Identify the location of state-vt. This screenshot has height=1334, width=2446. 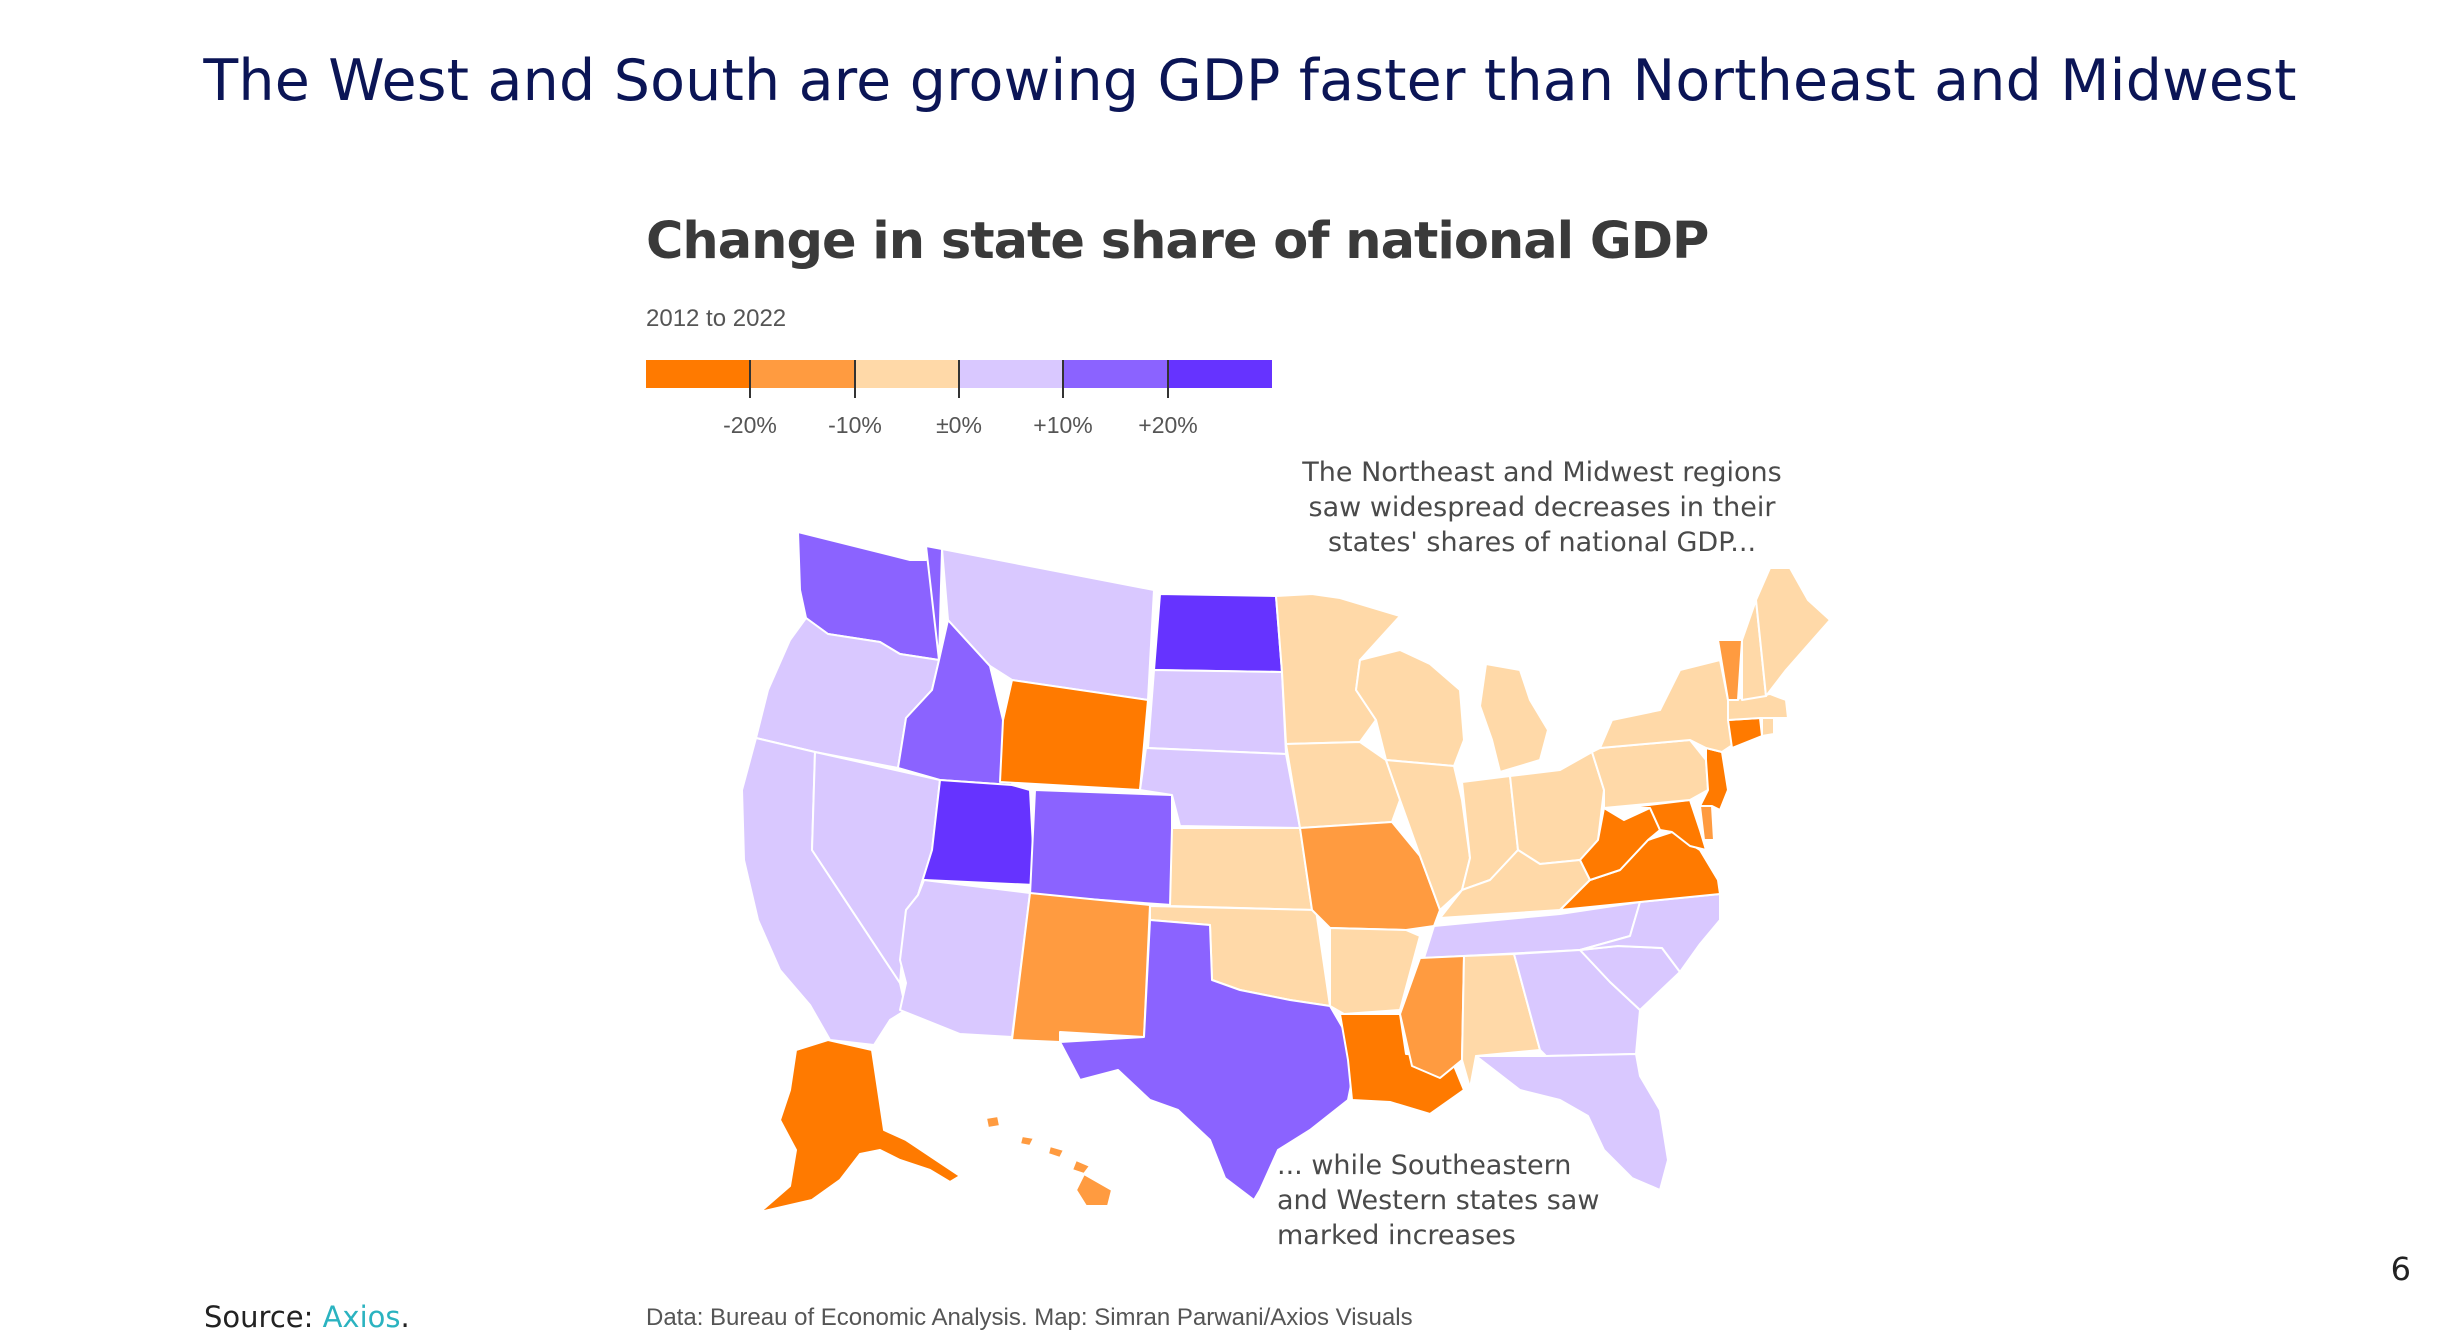
(1730, 670).